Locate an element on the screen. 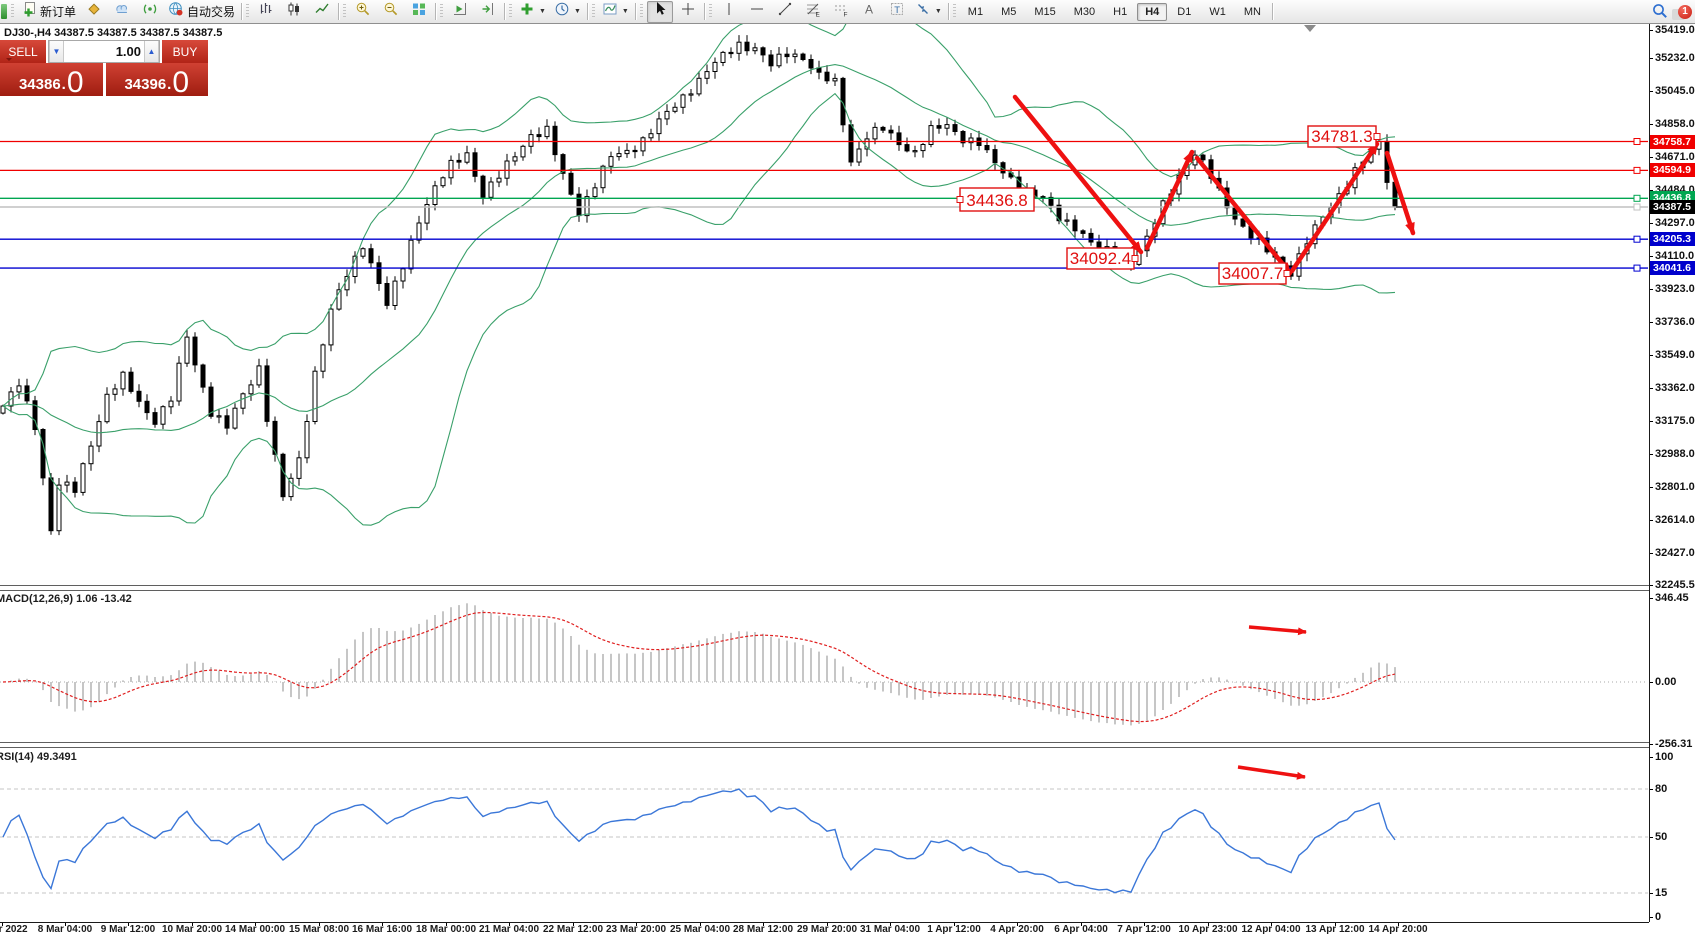  price-level-badge: 34205.3 is located at coordinates (1672, 239).